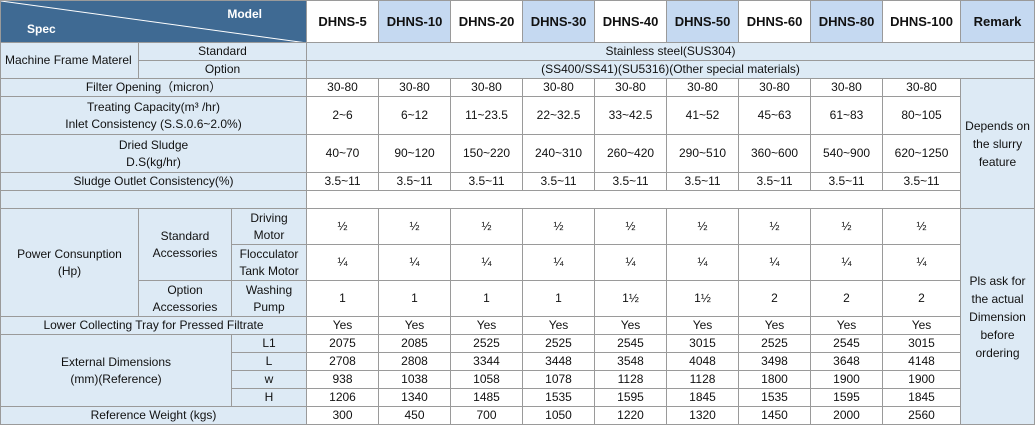  What do you see at coordinates (703, 343) in the screenshot?
I see `table-cell: 3015` at bounding box center [703, 343].